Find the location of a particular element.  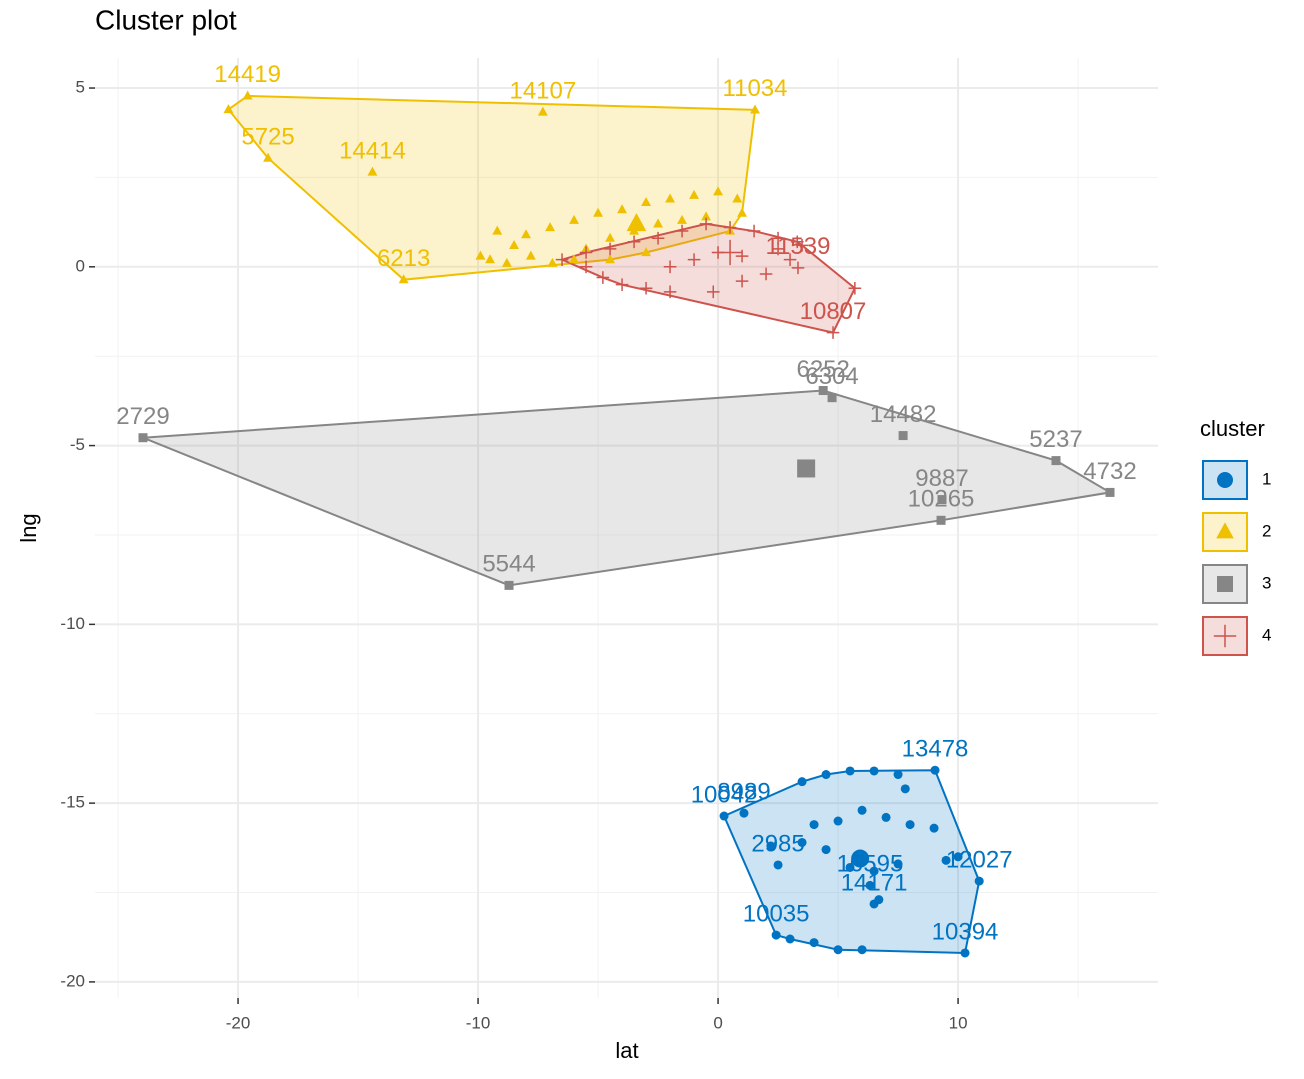

legend-label: 2 is located at coordinates (1266, 530).